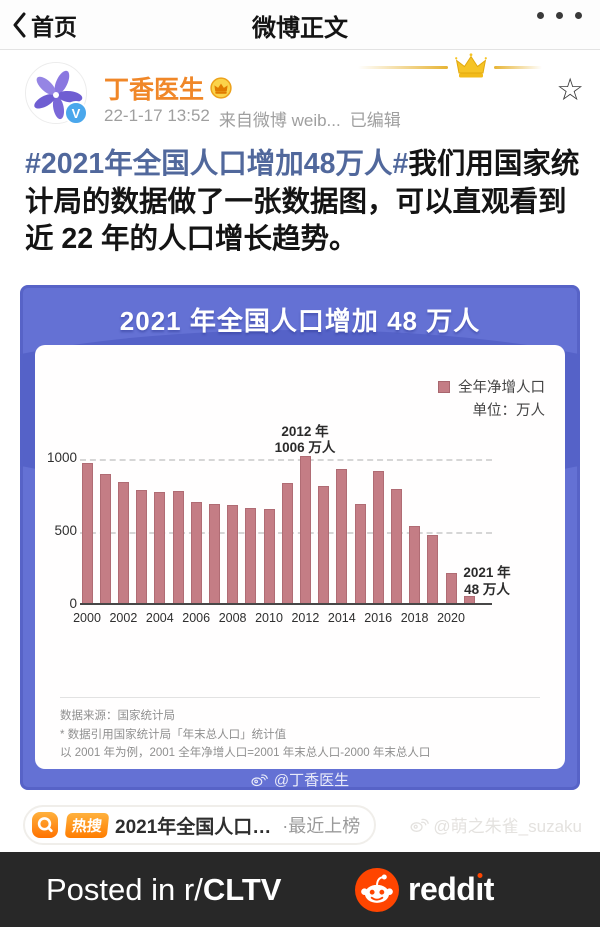 This screenshot has width=600, height=927. I want to click on x-tick-2010: 2010, so click(269, 618).